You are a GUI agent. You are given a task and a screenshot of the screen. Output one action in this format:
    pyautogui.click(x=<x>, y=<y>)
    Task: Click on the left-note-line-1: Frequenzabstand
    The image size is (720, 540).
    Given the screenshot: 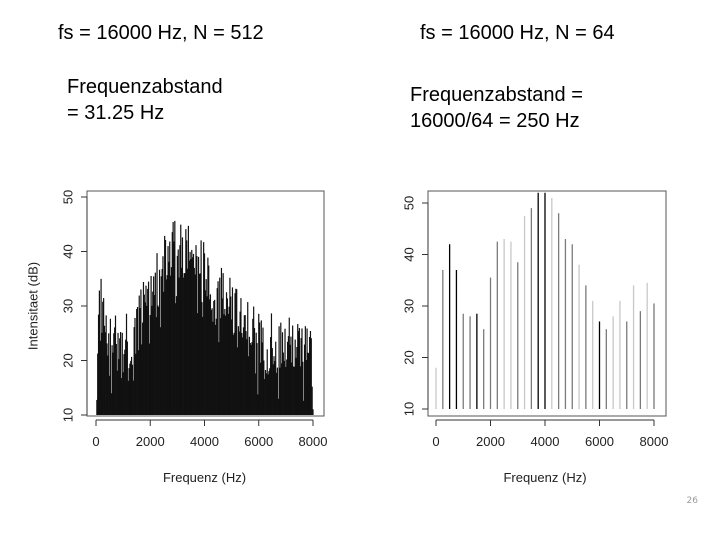 What is the action you would take?
    pyautogui.click(x=145, y=87)
    